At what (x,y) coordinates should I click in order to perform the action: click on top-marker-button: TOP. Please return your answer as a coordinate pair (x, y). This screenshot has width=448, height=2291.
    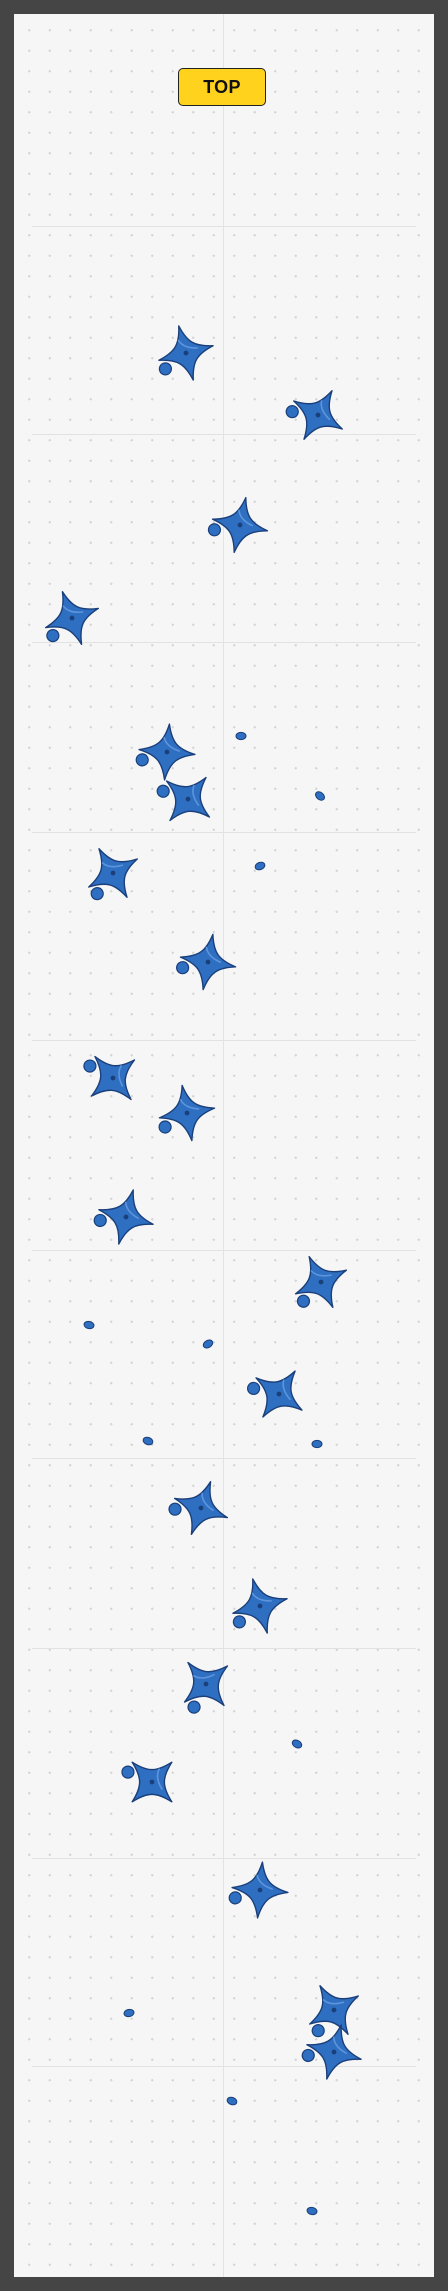
    Looking at the image, I should click on (222, 87).